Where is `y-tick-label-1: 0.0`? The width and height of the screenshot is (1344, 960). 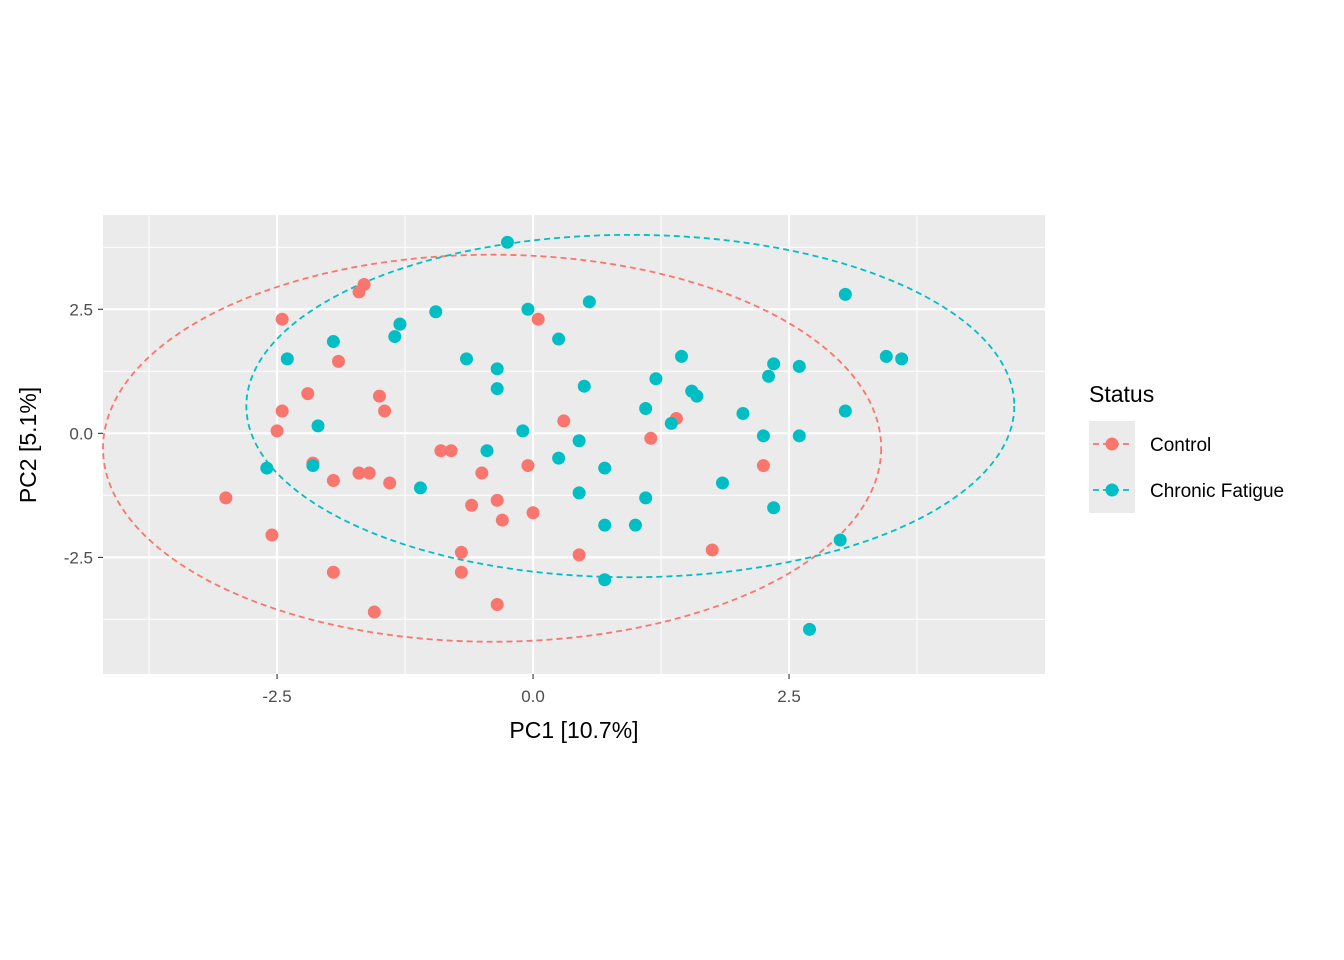 y-tick-label-1: 0.0 is located at coordinates (81, 433).